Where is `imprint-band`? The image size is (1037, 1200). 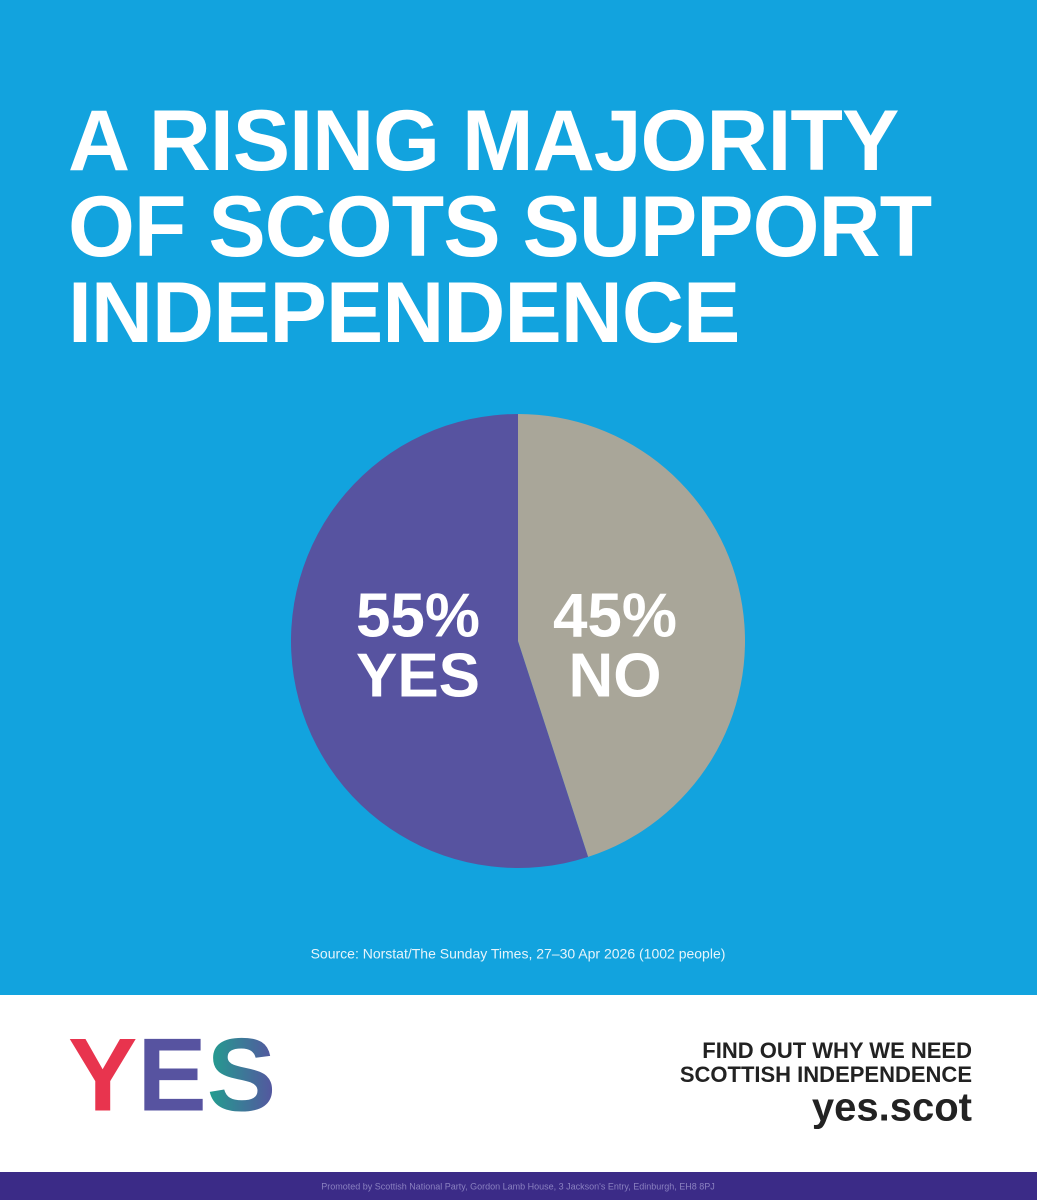
imprint-band is located at coordinates (518, 1186).